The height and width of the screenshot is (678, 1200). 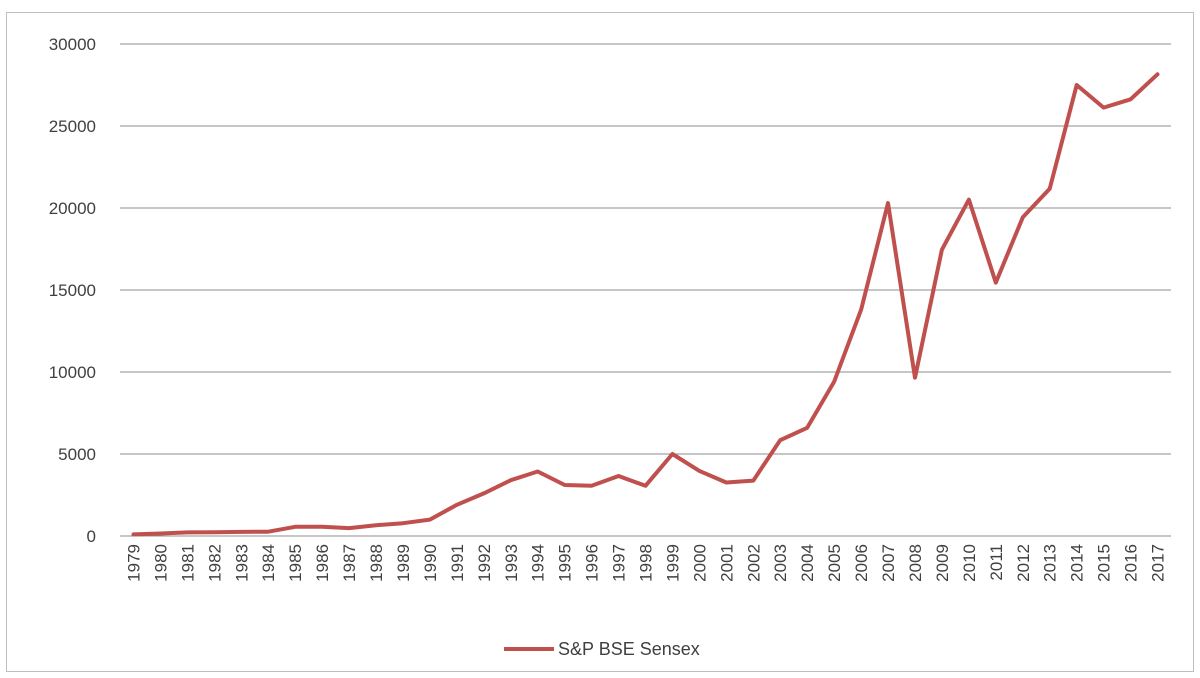 What do you see at coordinates (430, 563) in the screenshot?
I see `x-tick-label: 1990` at bounding box center [430, 563].